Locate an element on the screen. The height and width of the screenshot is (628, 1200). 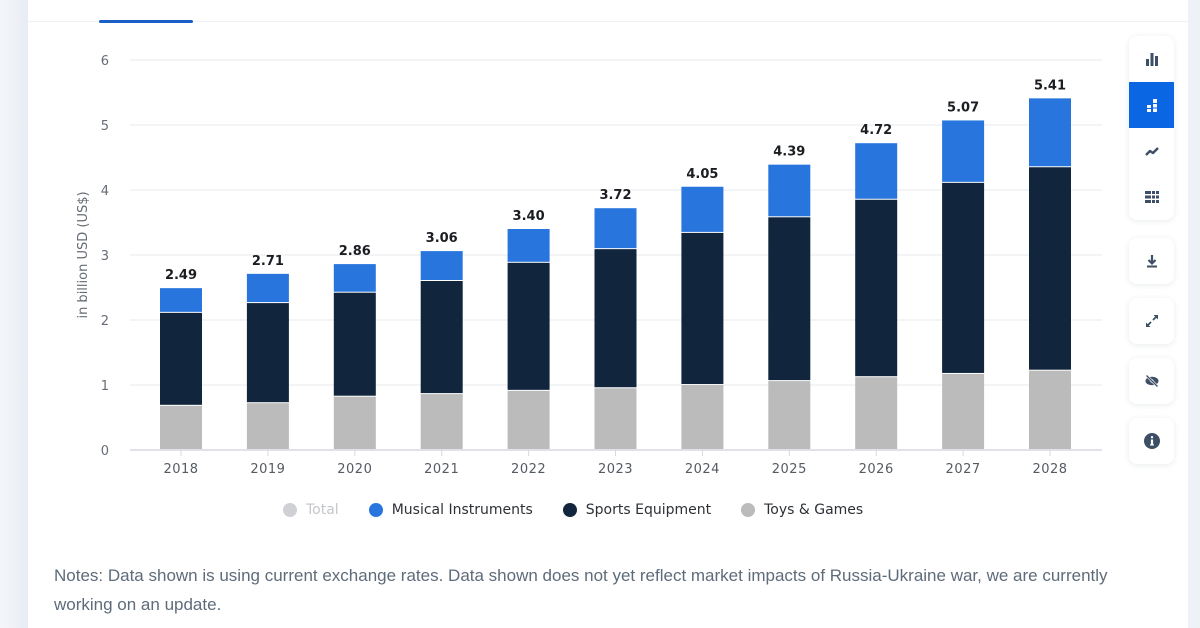
active-tab-indicator is located at coordinates (146, 21).